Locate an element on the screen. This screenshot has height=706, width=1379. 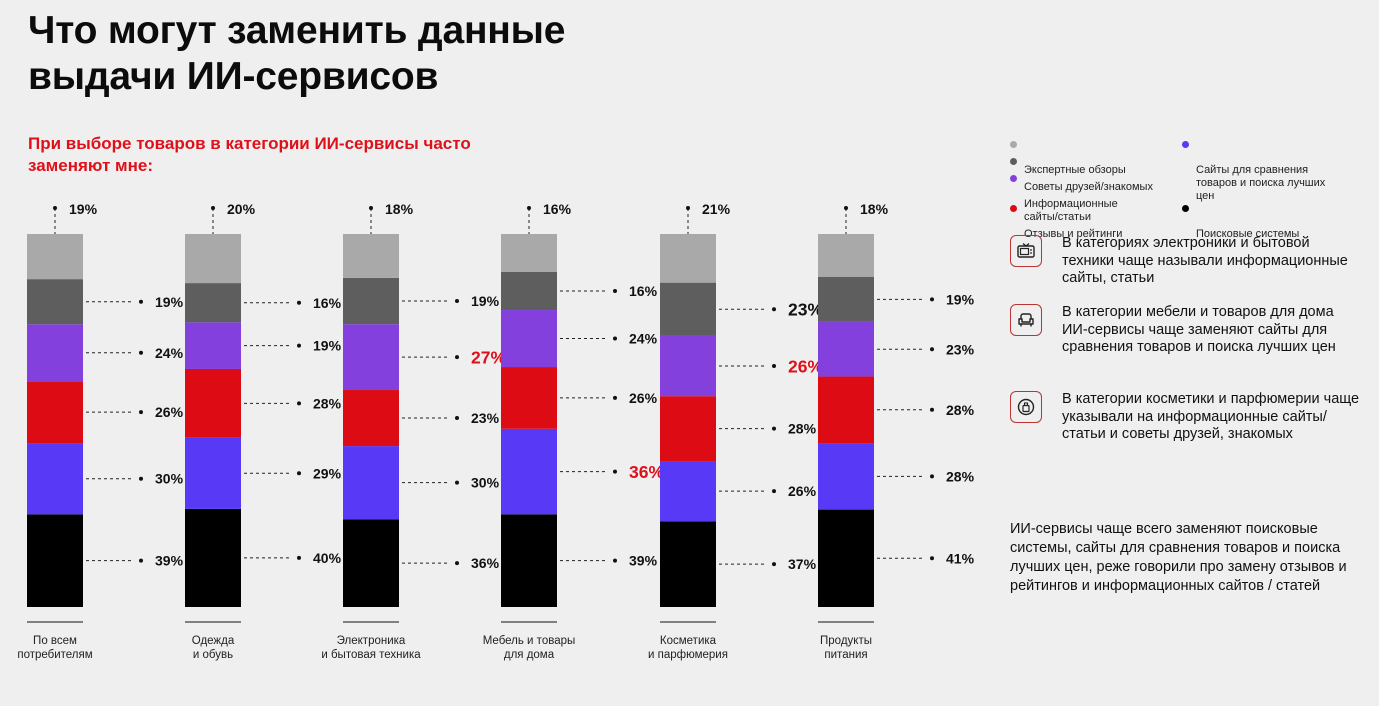
category-label: для дома is located at coordinates (529, 655).